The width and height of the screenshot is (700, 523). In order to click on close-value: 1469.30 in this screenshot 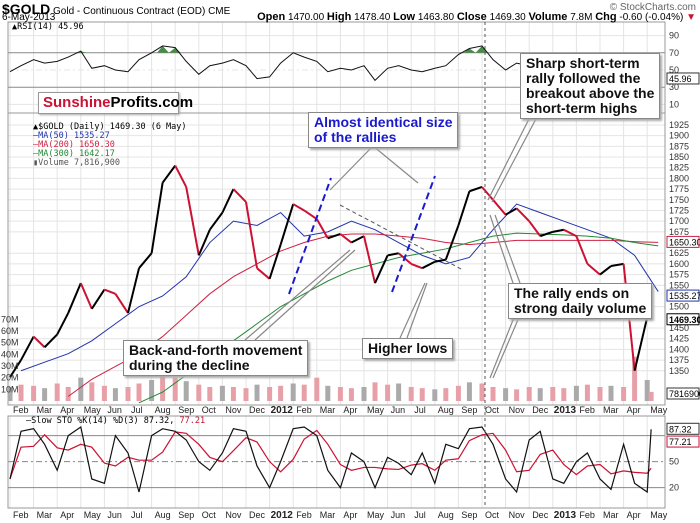, I will do `click(507, 17)`.